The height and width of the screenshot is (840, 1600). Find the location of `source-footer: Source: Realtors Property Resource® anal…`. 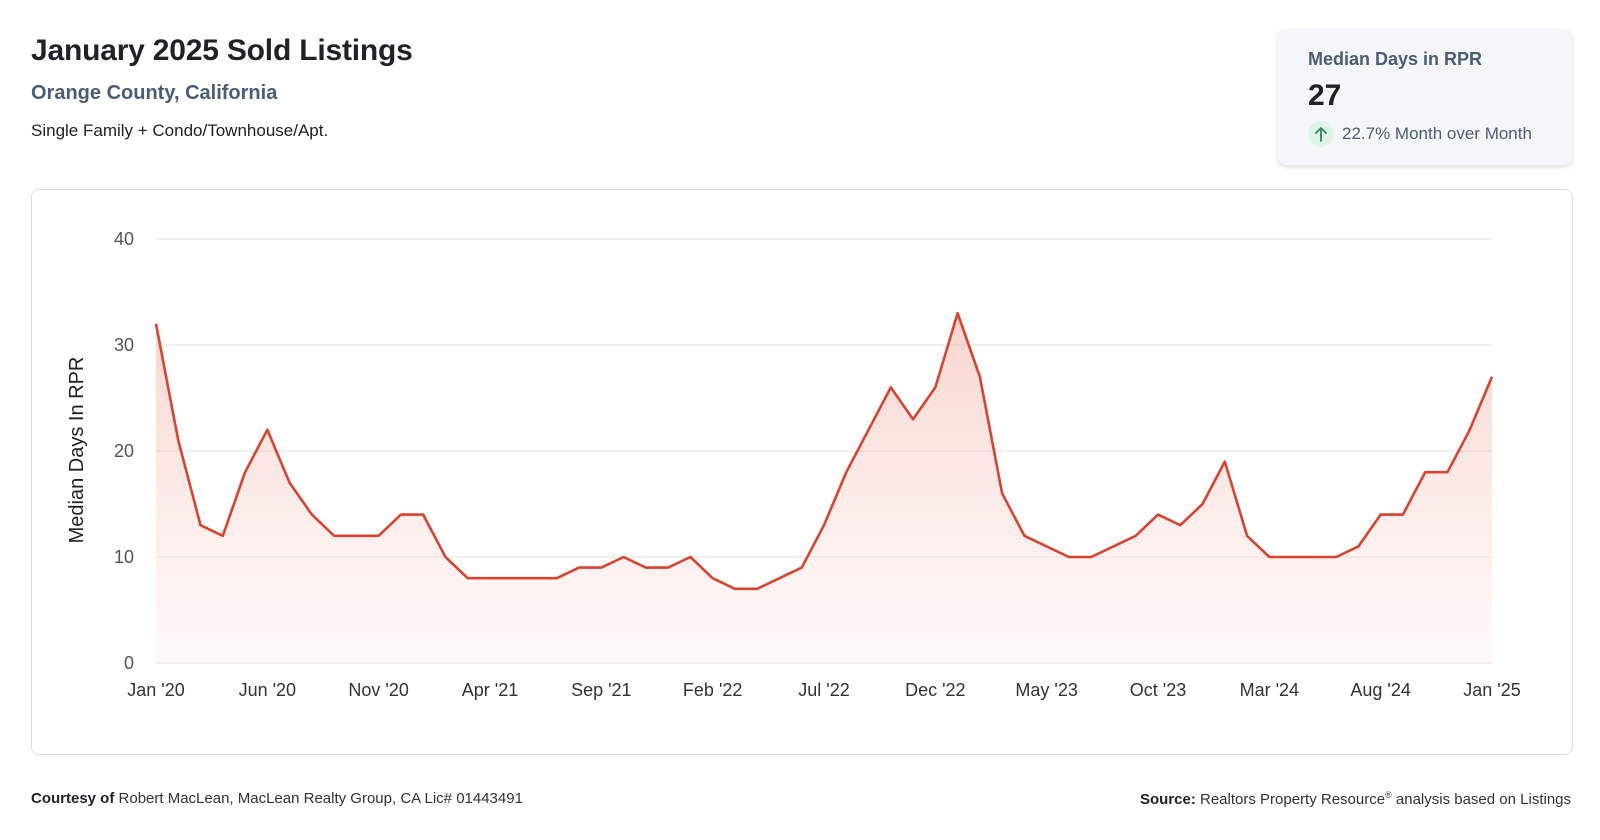

source-footer: Source: Realtors Property Resource® anal… is located at coordinates (1355, 799).